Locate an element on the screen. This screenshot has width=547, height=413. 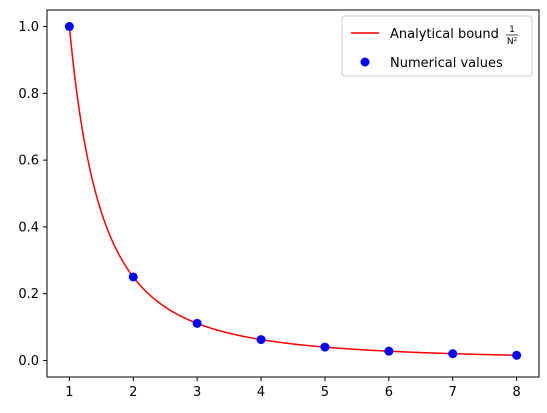
legend-frac-numerator: 1 is located at coordinates (512, 30).